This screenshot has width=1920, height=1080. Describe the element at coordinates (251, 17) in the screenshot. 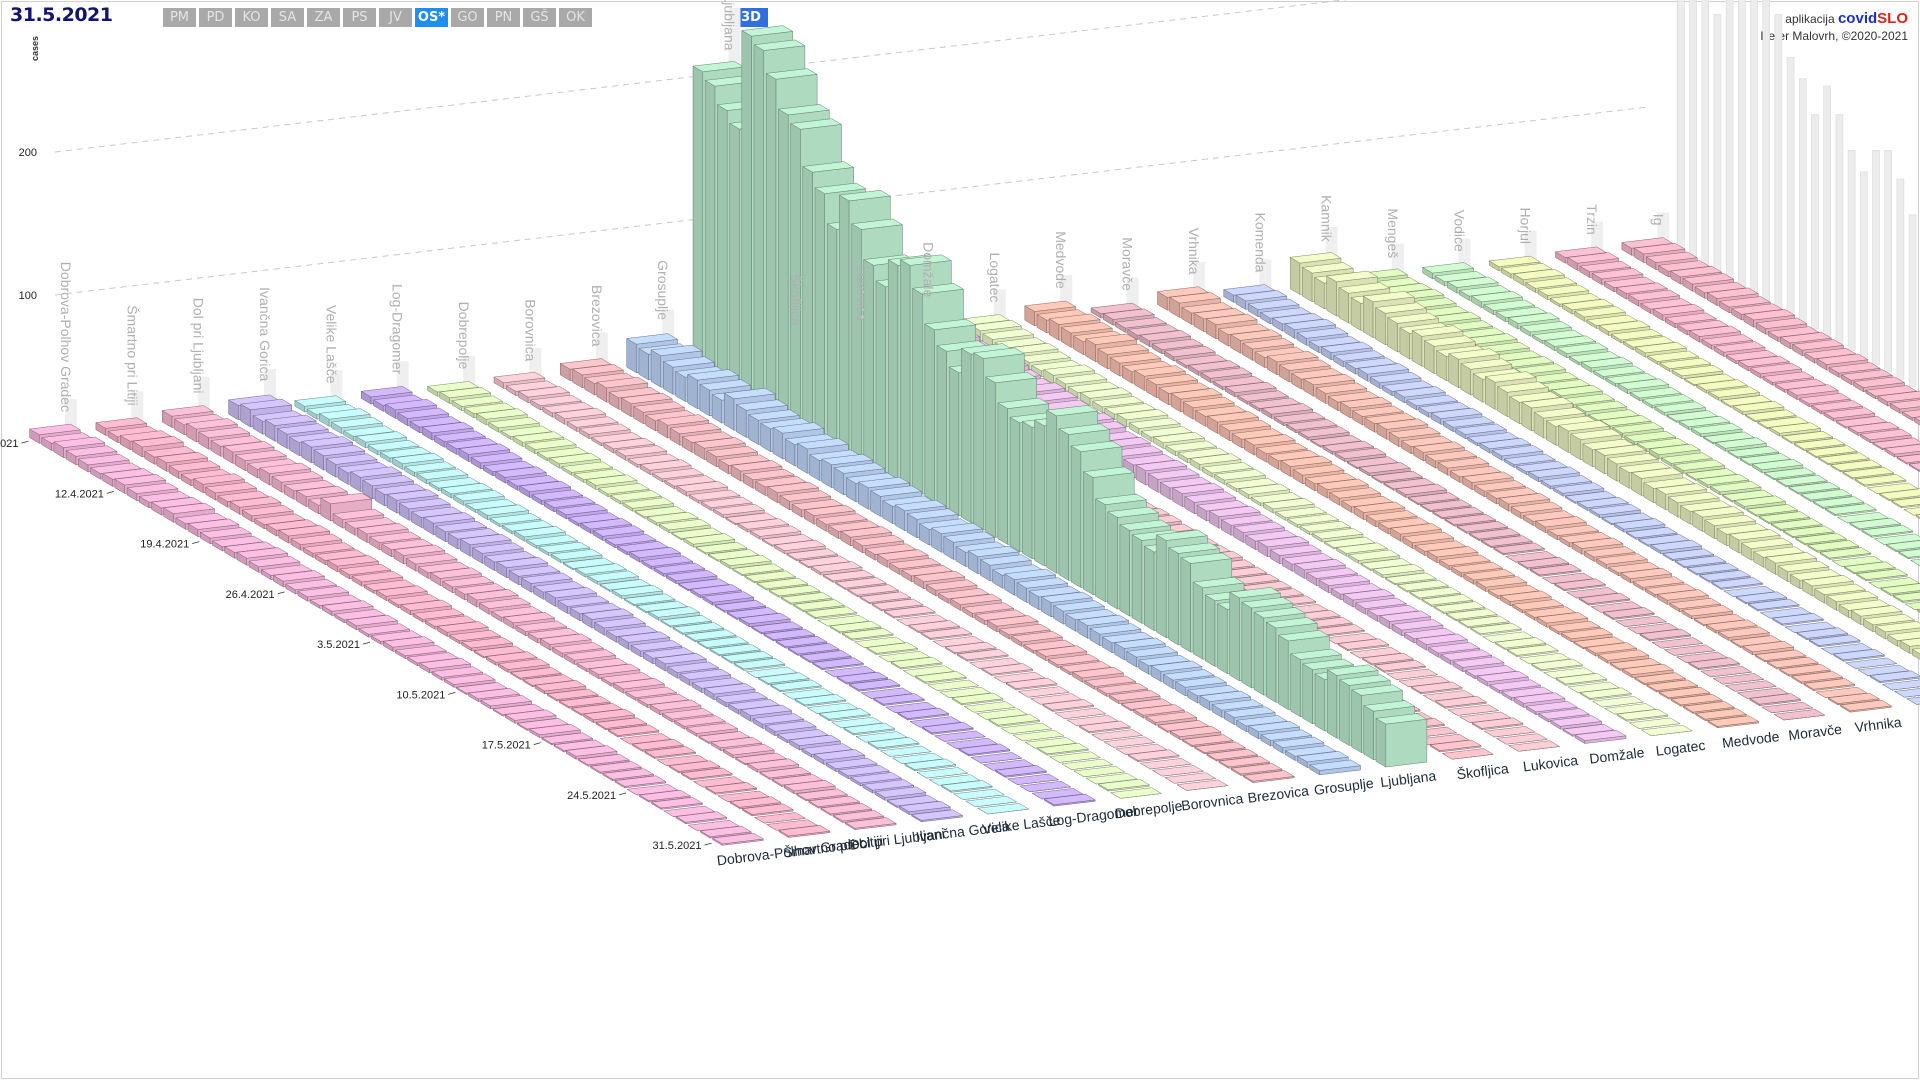

I see `region-button-2: KO` at that location.